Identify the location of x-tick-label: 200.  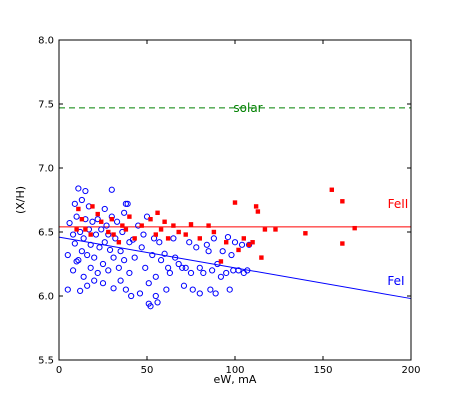
(410, 370).